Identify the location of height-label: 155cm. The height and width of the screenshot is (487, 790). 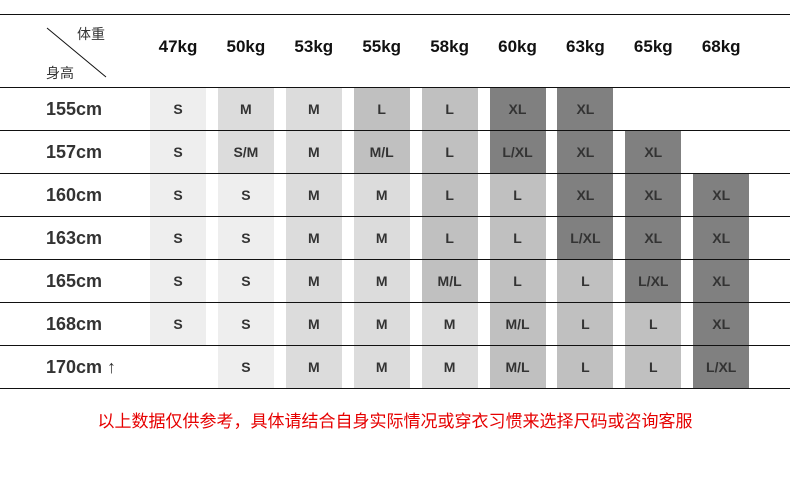
(74, 109).